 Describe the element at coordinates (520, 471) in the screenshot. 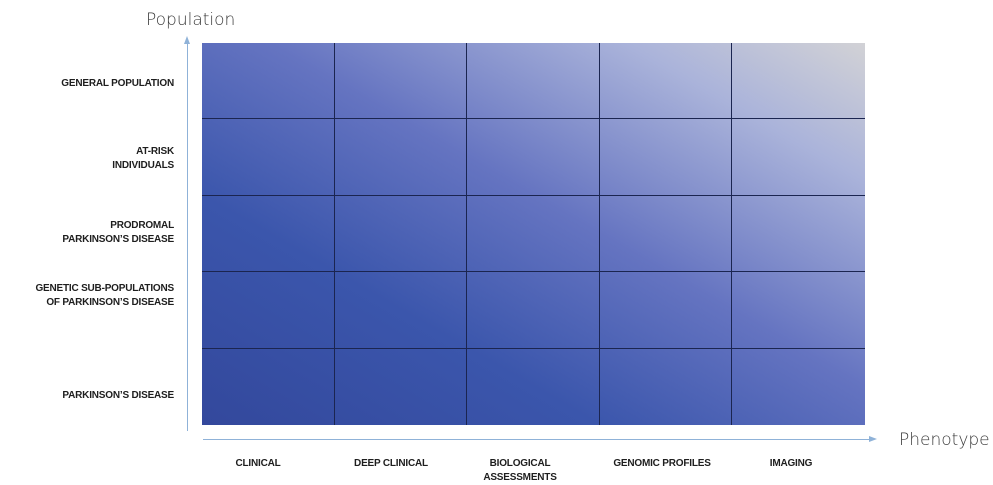

I see `col-label-biological-assessments: BIOLOGICAL ASSESSMENTS` at that location.